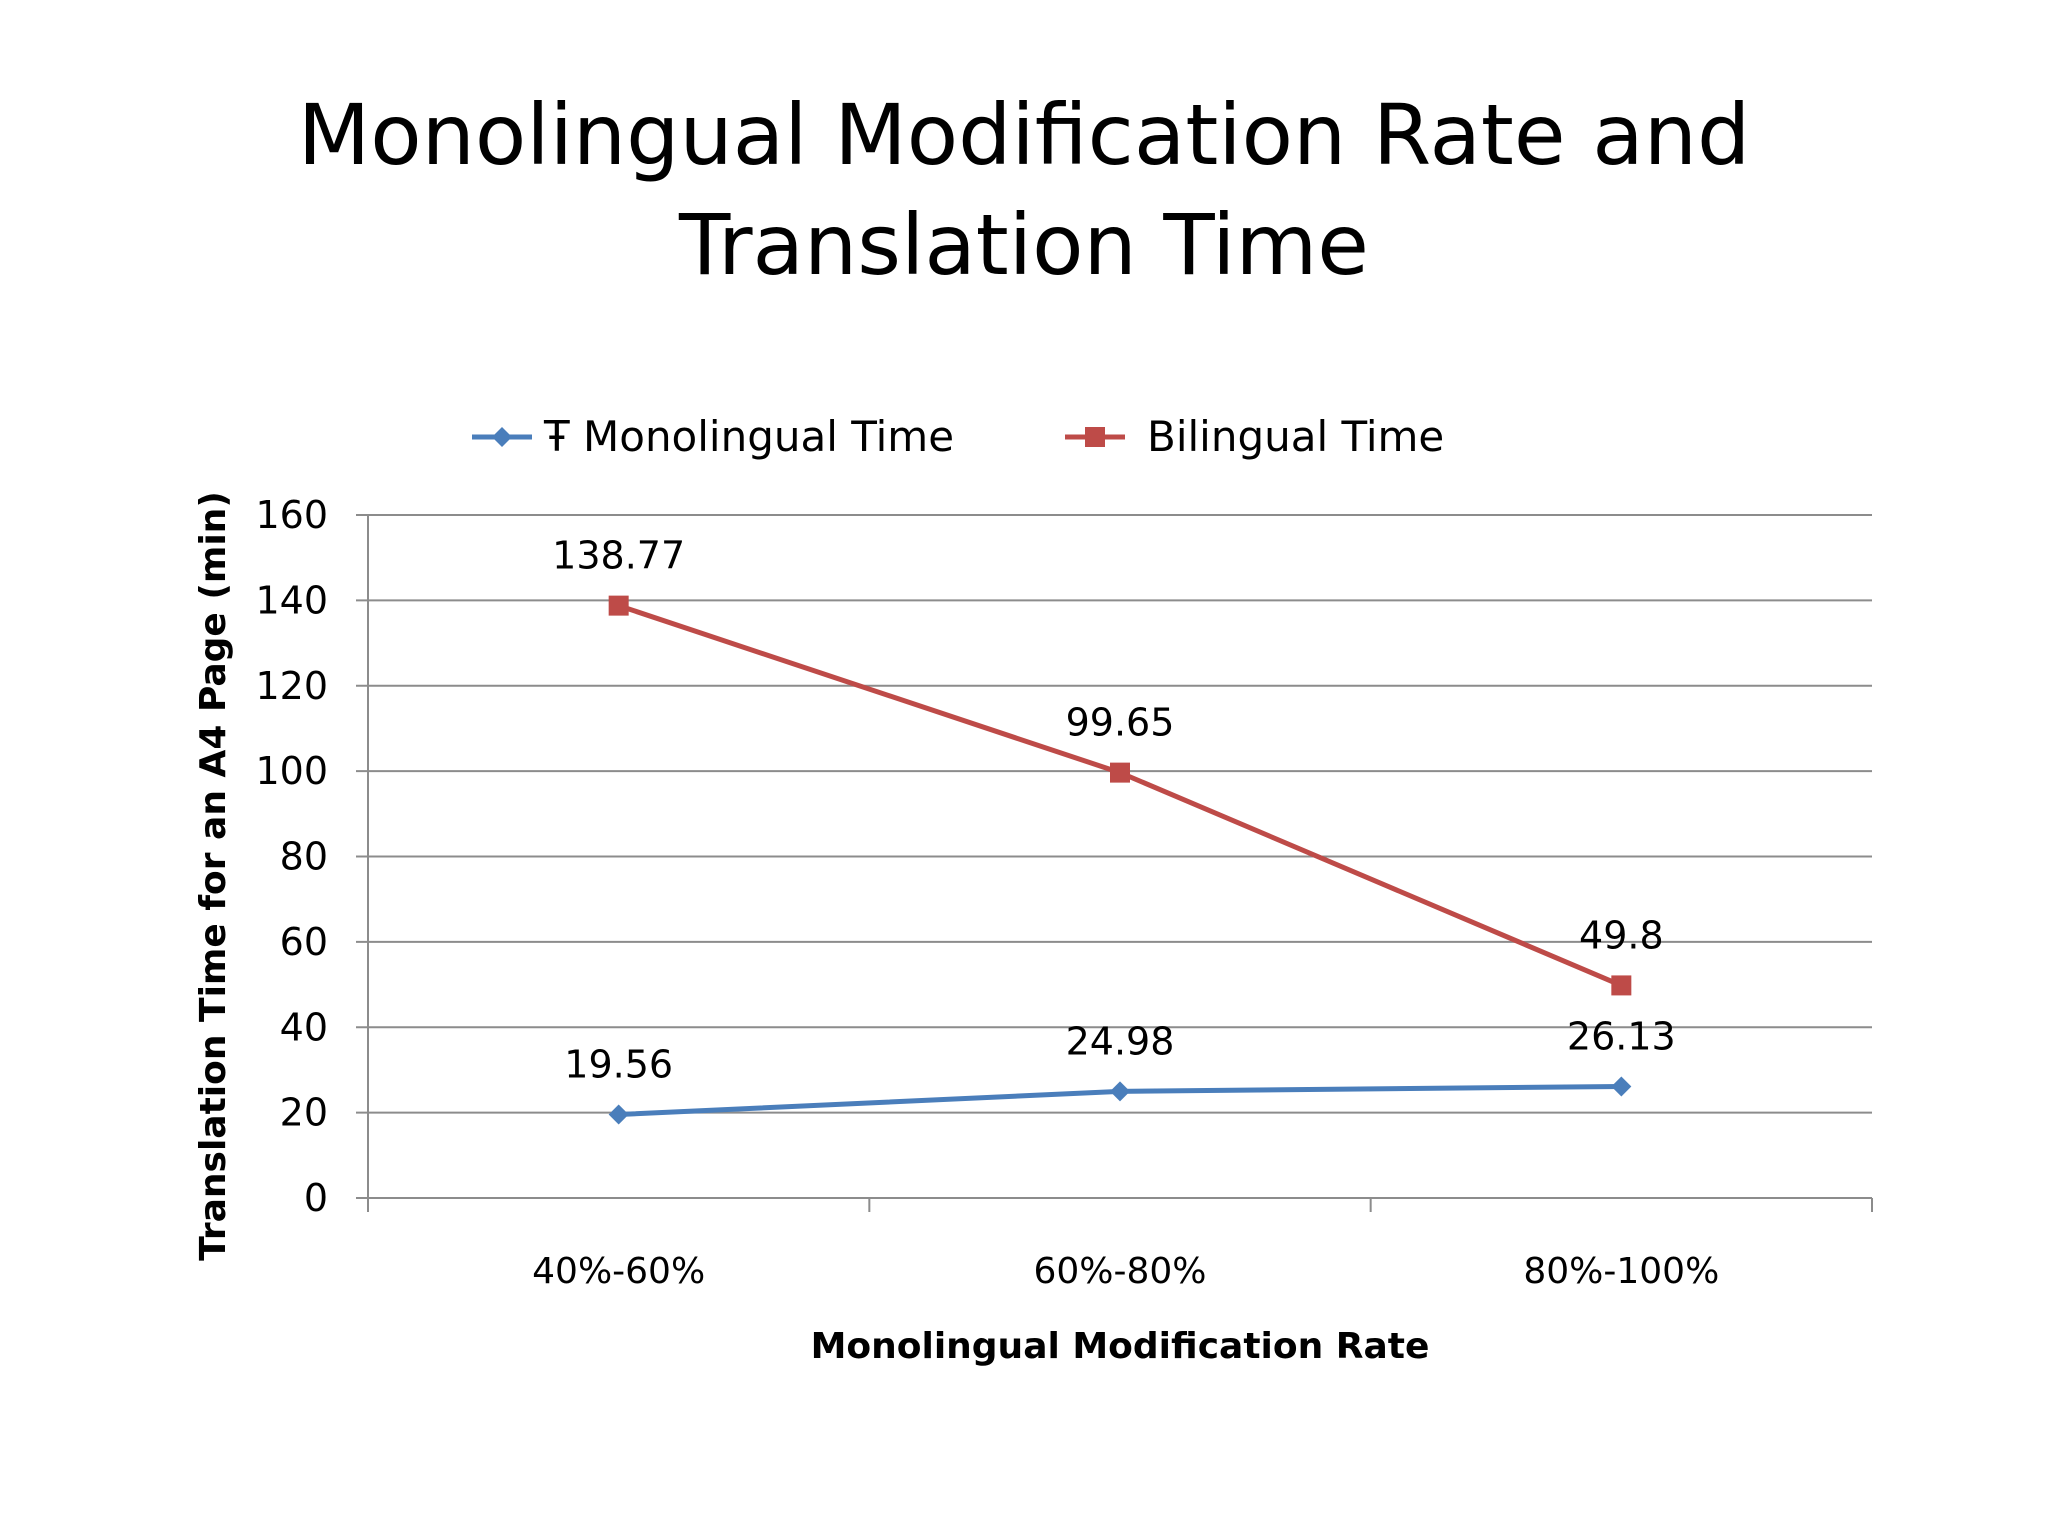 The height and width of the screenshot is (1536, 2048). I want to click on y-tick-label-60: 60, so click(304, 942).